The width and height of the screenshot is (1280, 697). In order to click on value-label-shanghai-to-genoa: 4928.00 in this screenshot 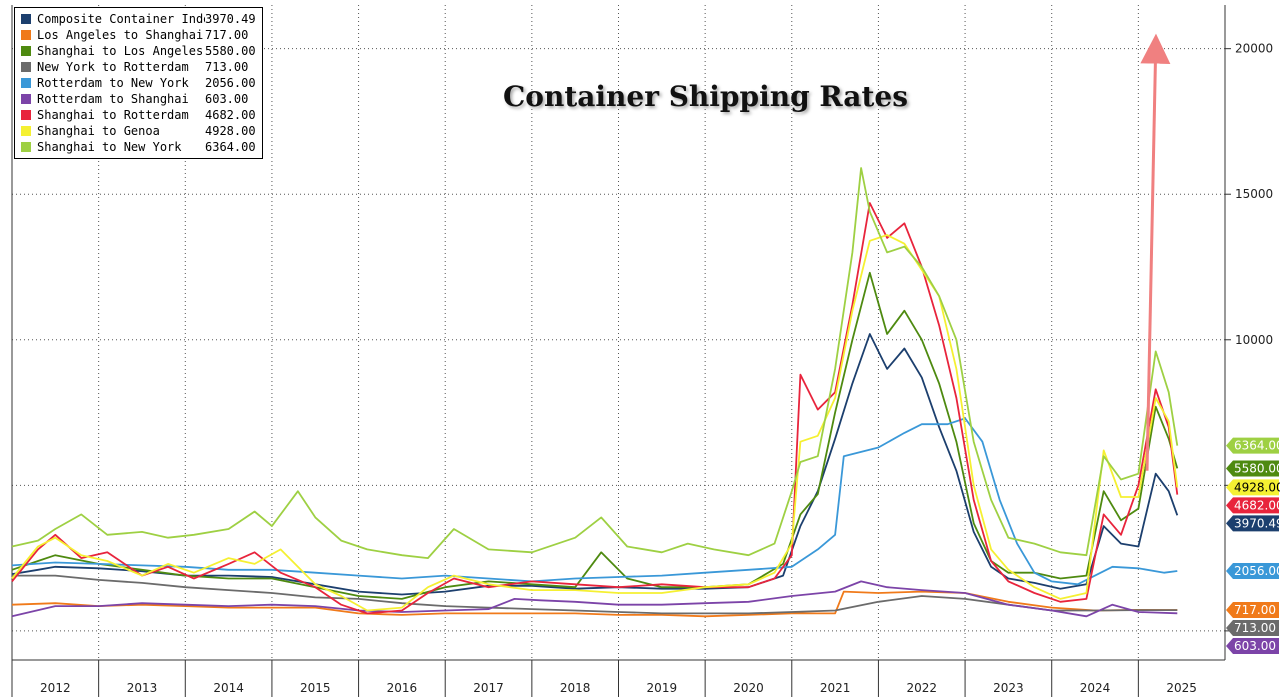, I will do `click(1253, 487)`.